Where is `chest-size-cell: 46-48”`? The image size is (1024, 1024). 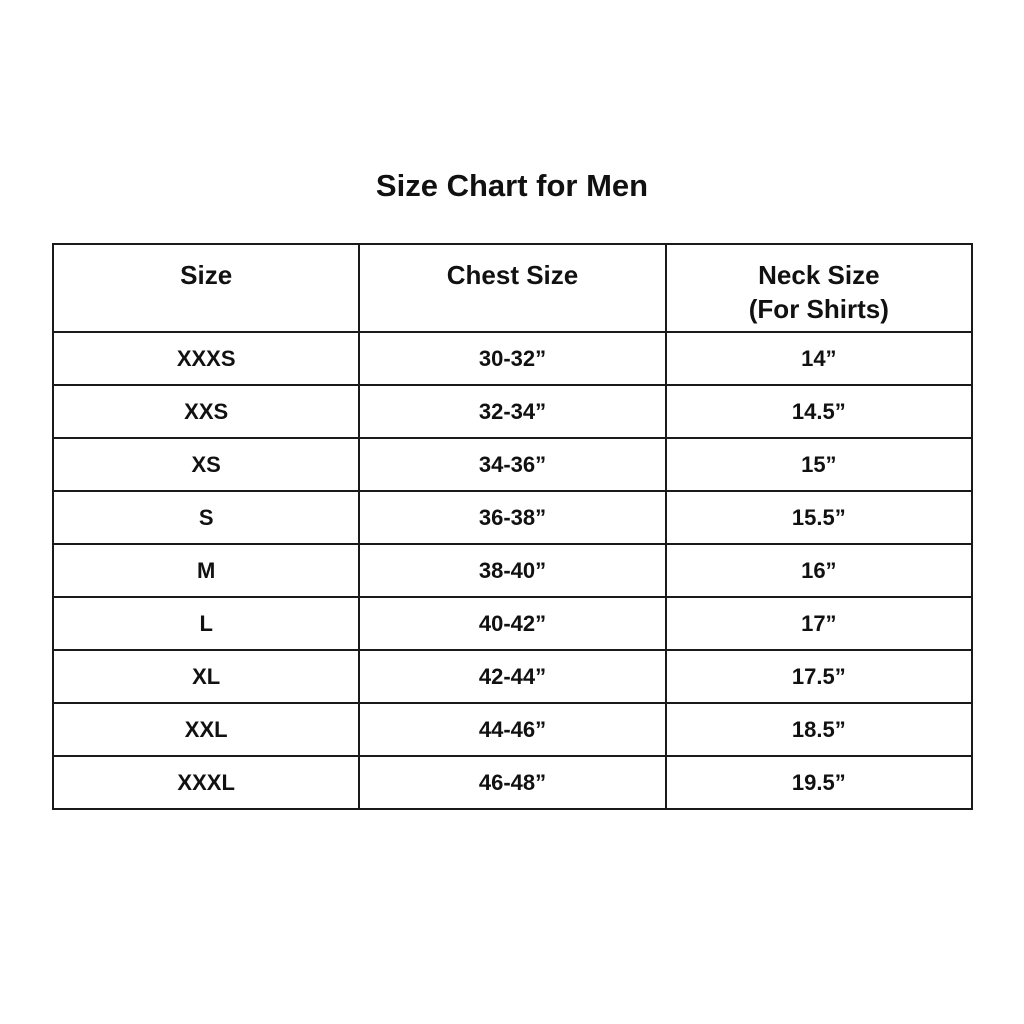 chest-size-cell: 46-48” is located at coordinates (512, 782).